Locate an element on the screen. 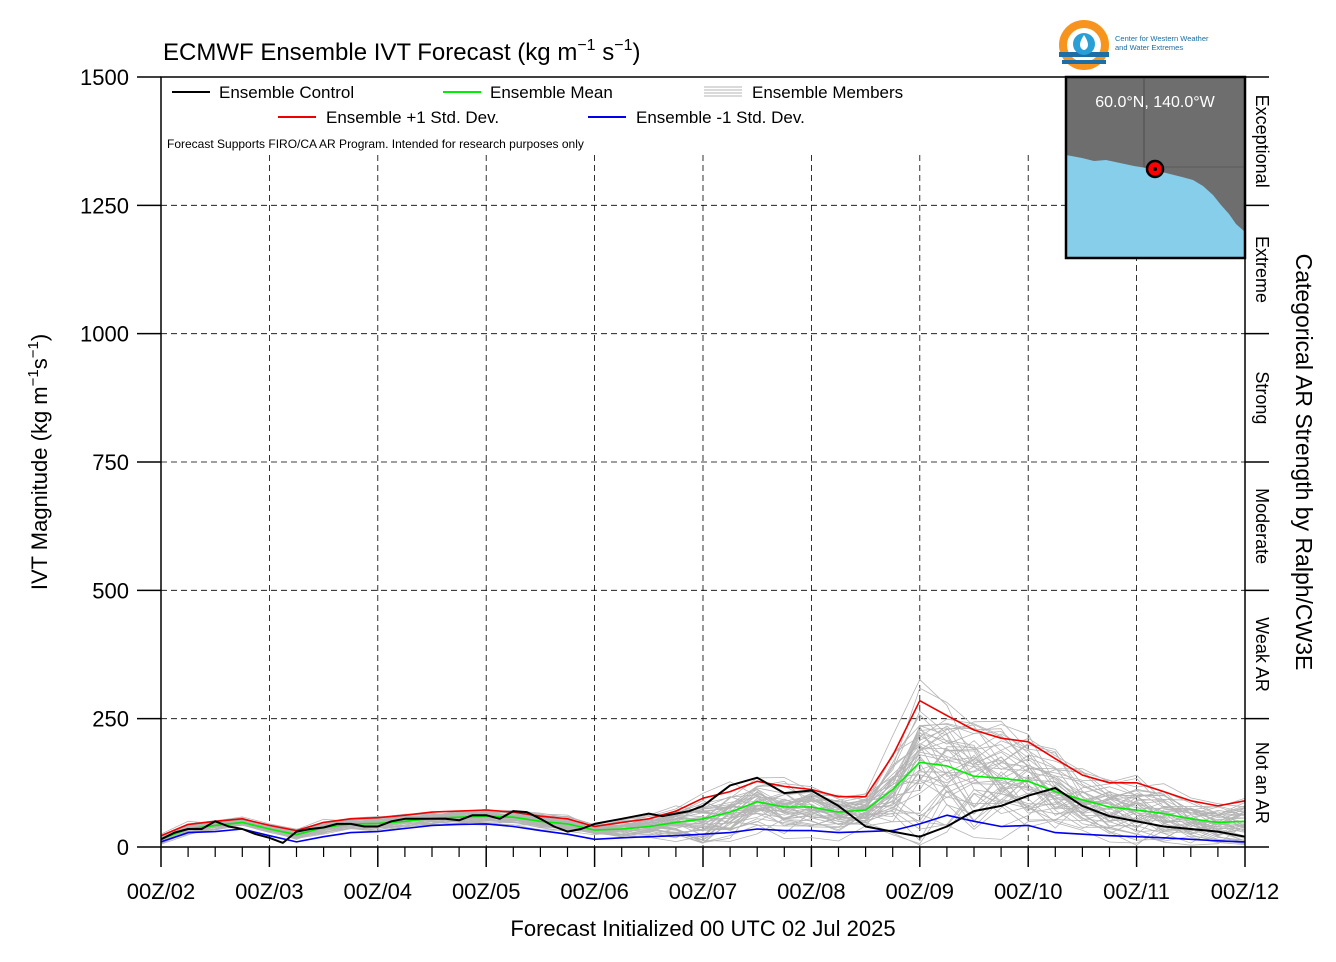 This screenshot has height=962, width=1336. legend-swatch-members is located at coordinates (723, 91).